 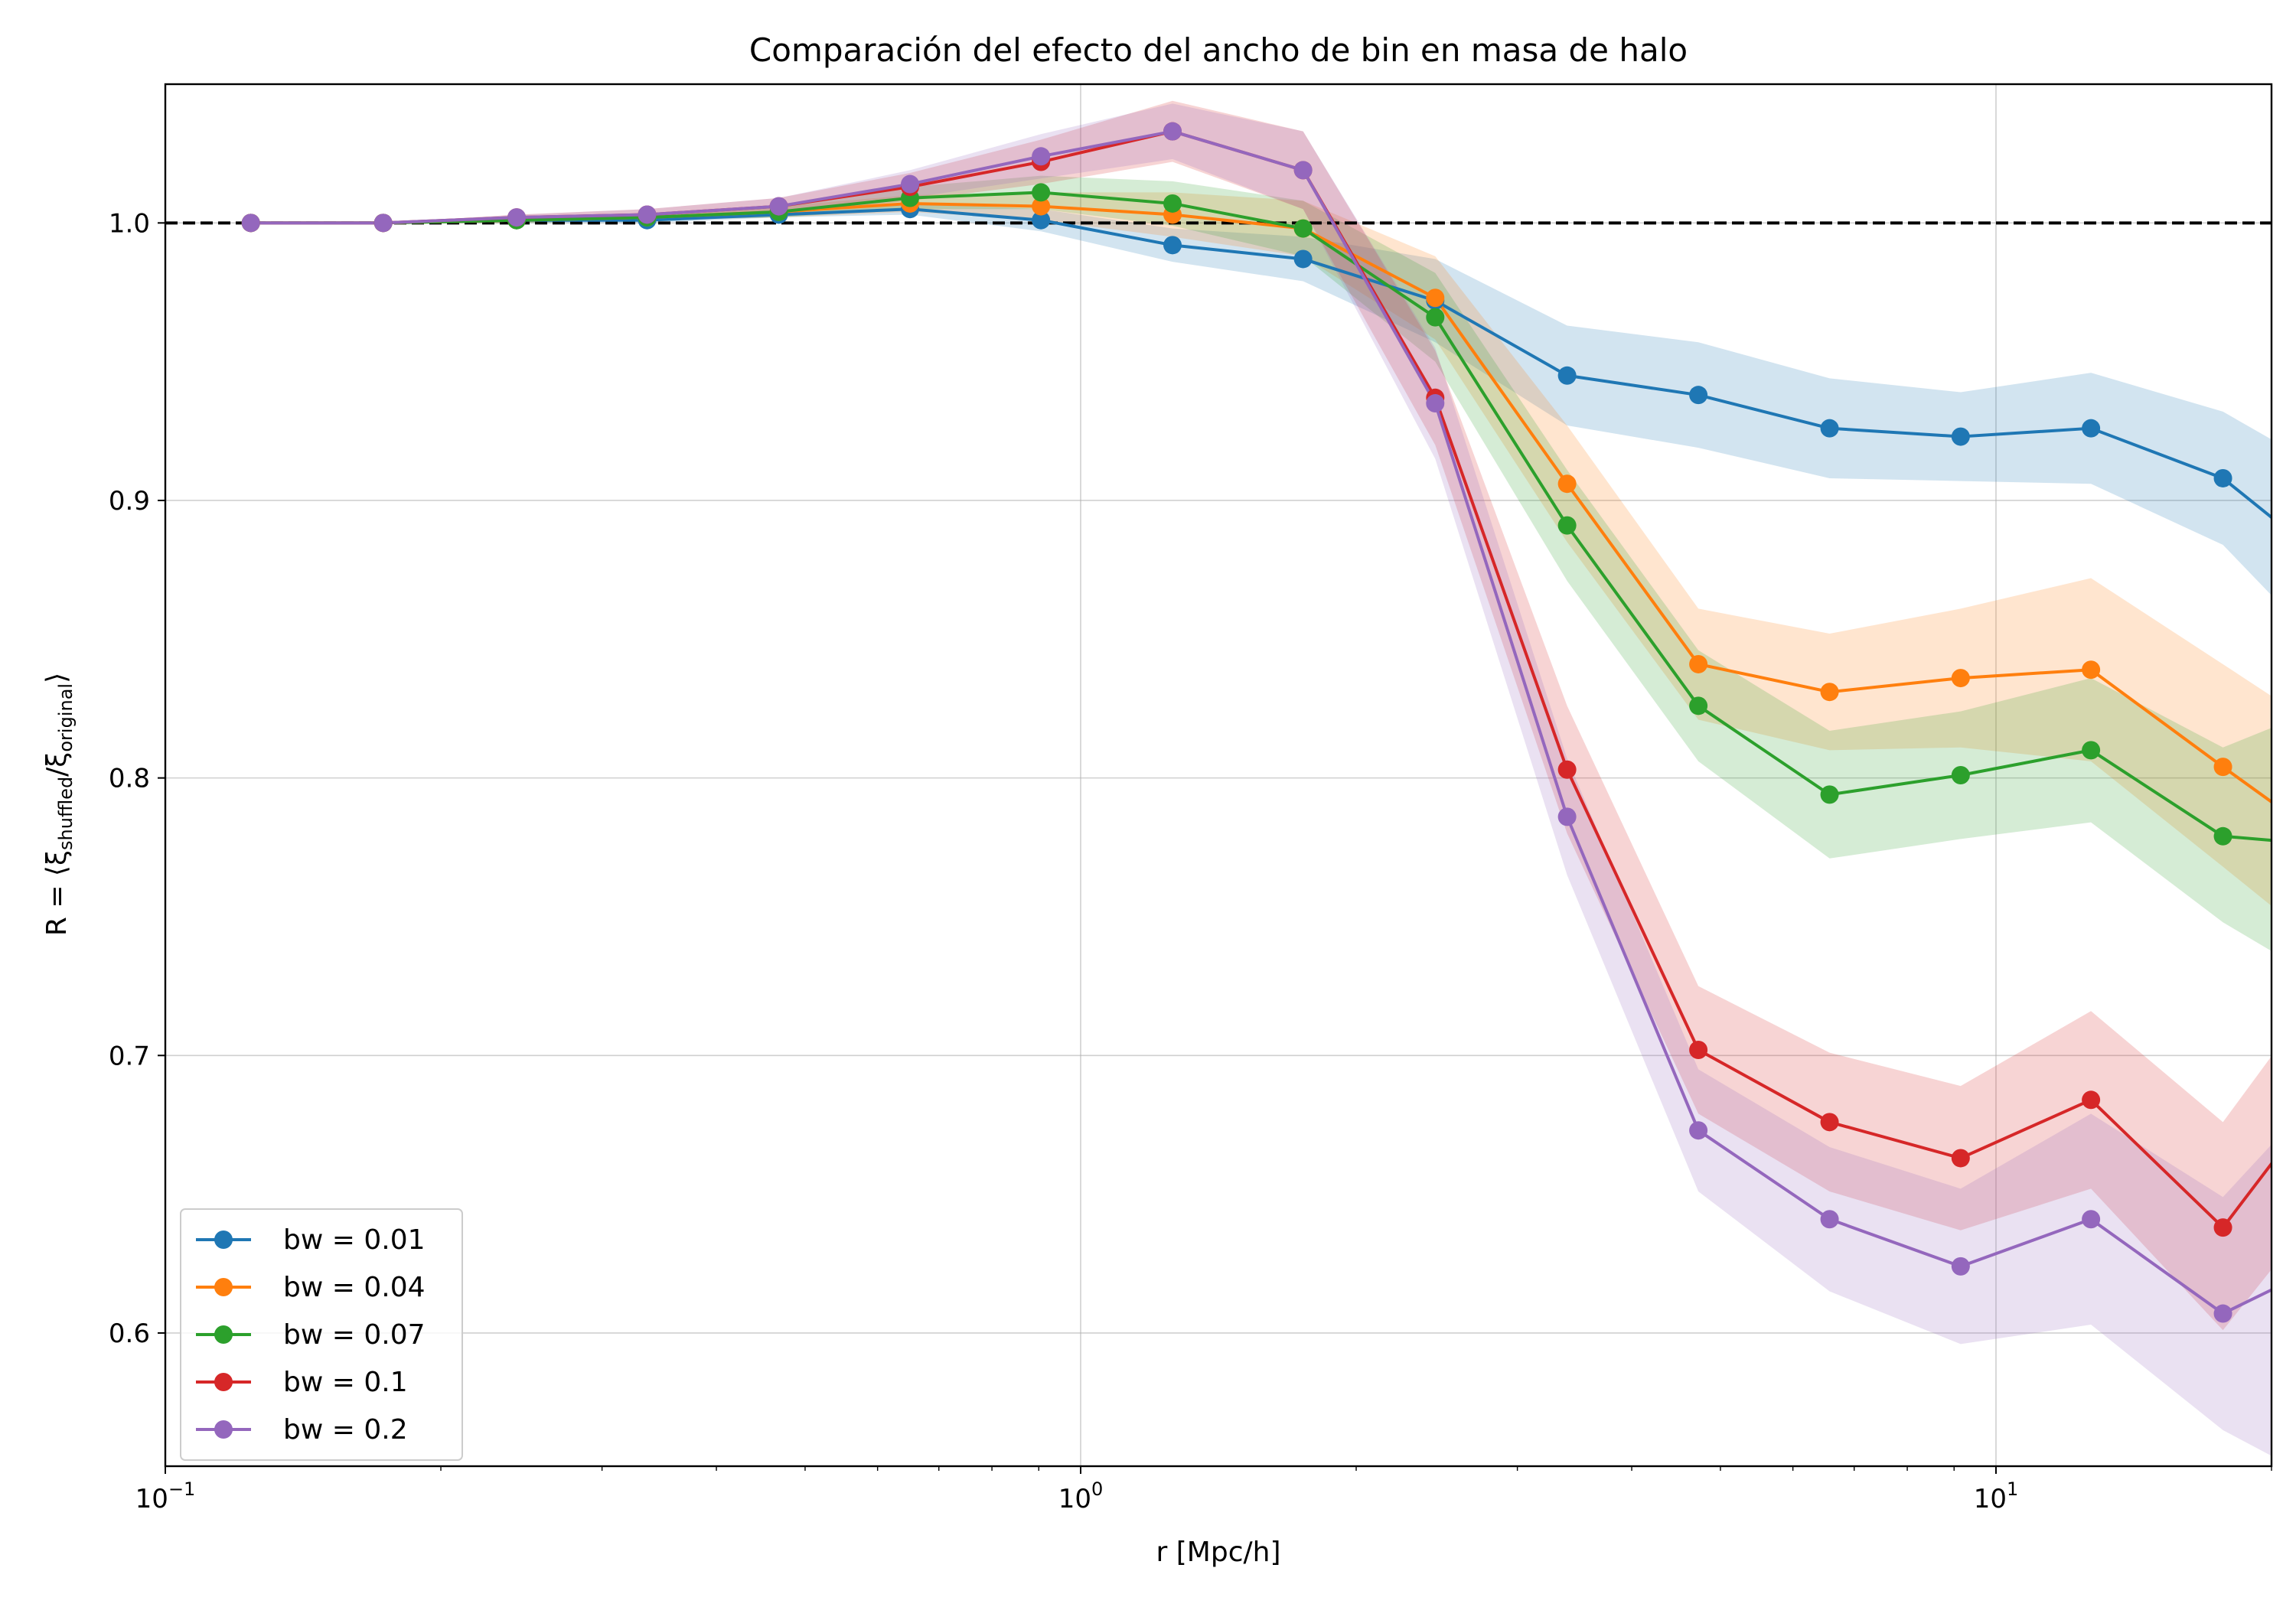 What do you see at coordinates (1218, 1552) in the screenshot?
I see `x-axis-label: r [Mpc/h]` at bounding box center [1218, 1552].